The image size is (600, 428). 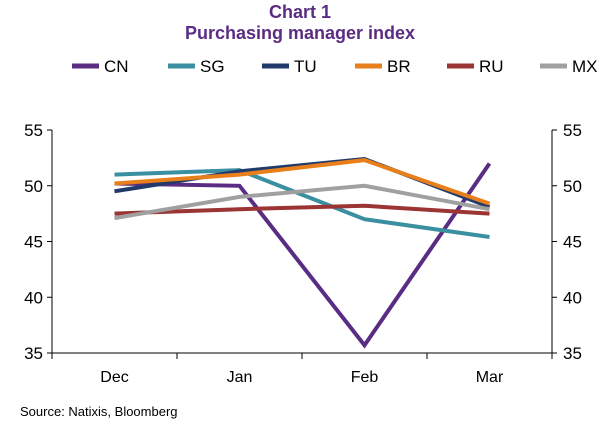 What do you see at coordinates (116, 66) in the screenshot?
I see `legend-label-cn: CN` at bounding box center [116, 66].